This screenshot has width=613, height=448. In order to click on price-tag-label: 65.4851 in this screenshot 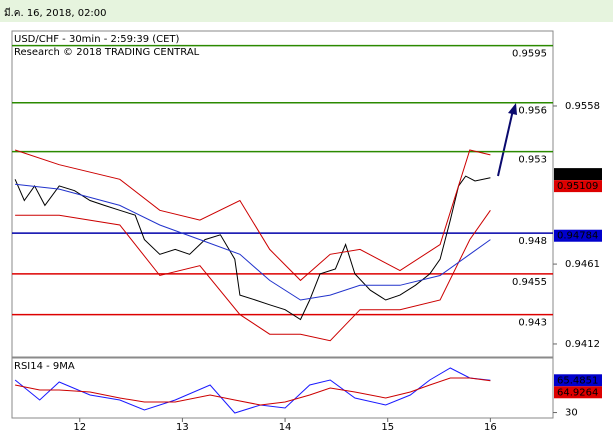, I will do `click(577, 380)`.